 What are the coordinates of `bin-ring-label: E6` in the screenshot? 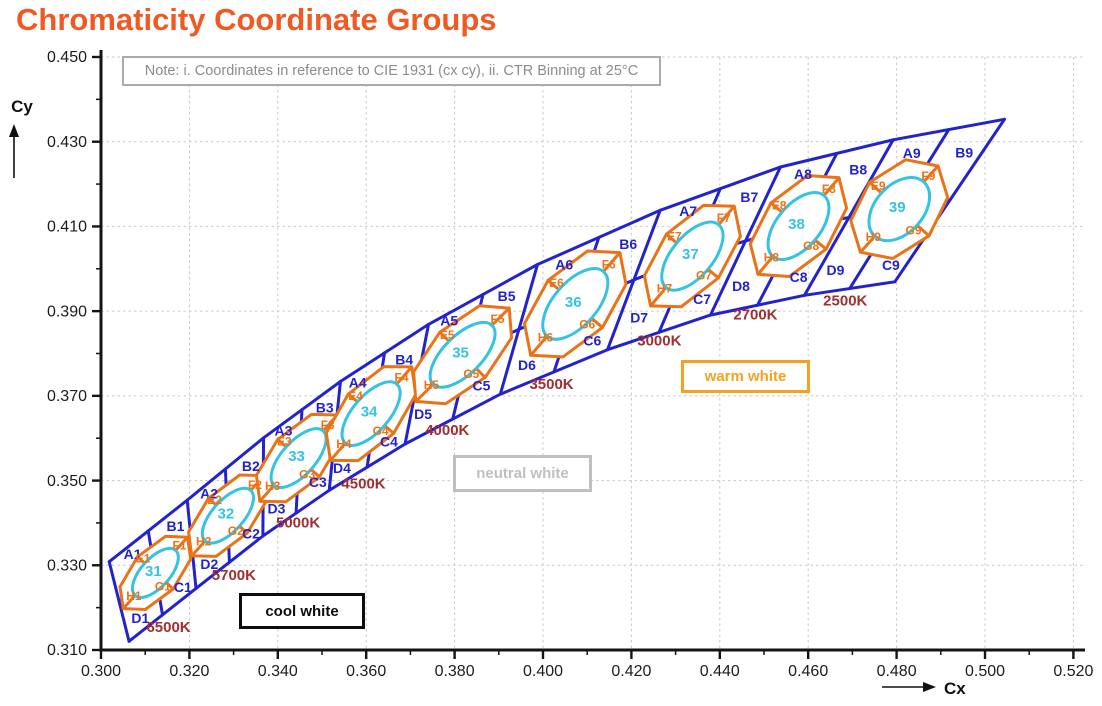 It's located at (556, 283).